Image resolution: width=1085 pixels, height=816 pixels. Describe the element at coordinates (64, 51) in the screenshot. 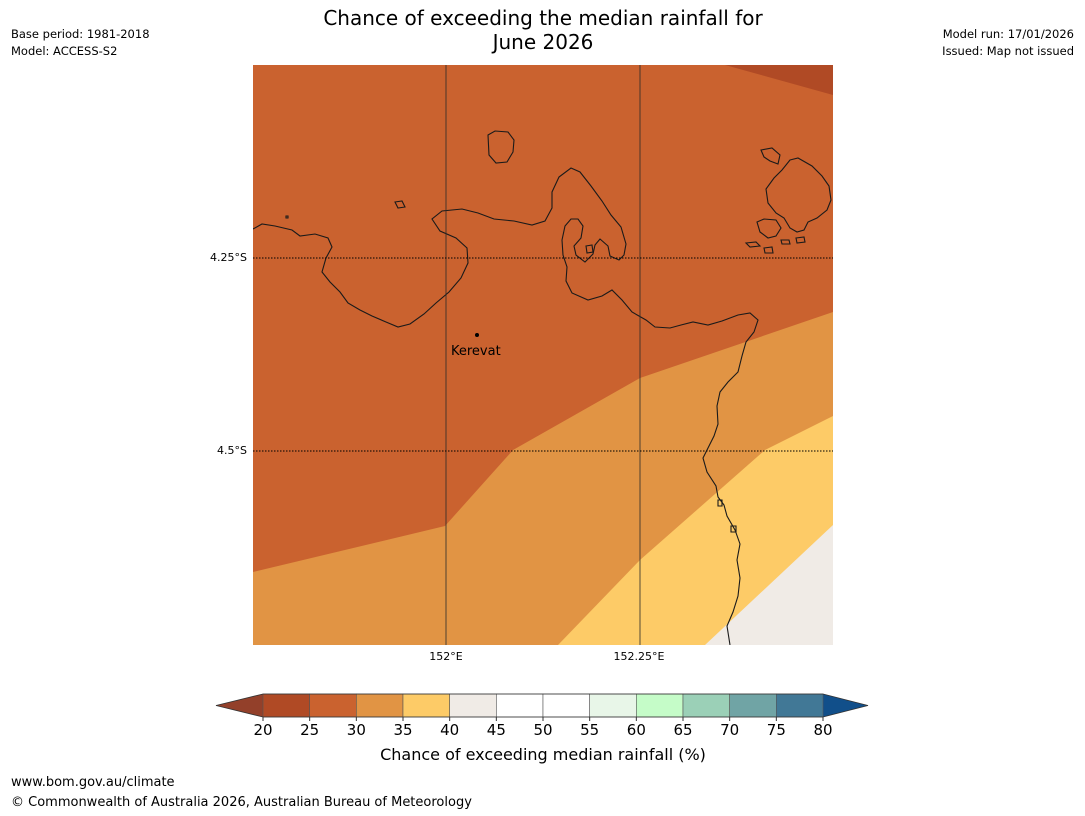

I see `model-text: Model: ACCESS-S2` at that location.